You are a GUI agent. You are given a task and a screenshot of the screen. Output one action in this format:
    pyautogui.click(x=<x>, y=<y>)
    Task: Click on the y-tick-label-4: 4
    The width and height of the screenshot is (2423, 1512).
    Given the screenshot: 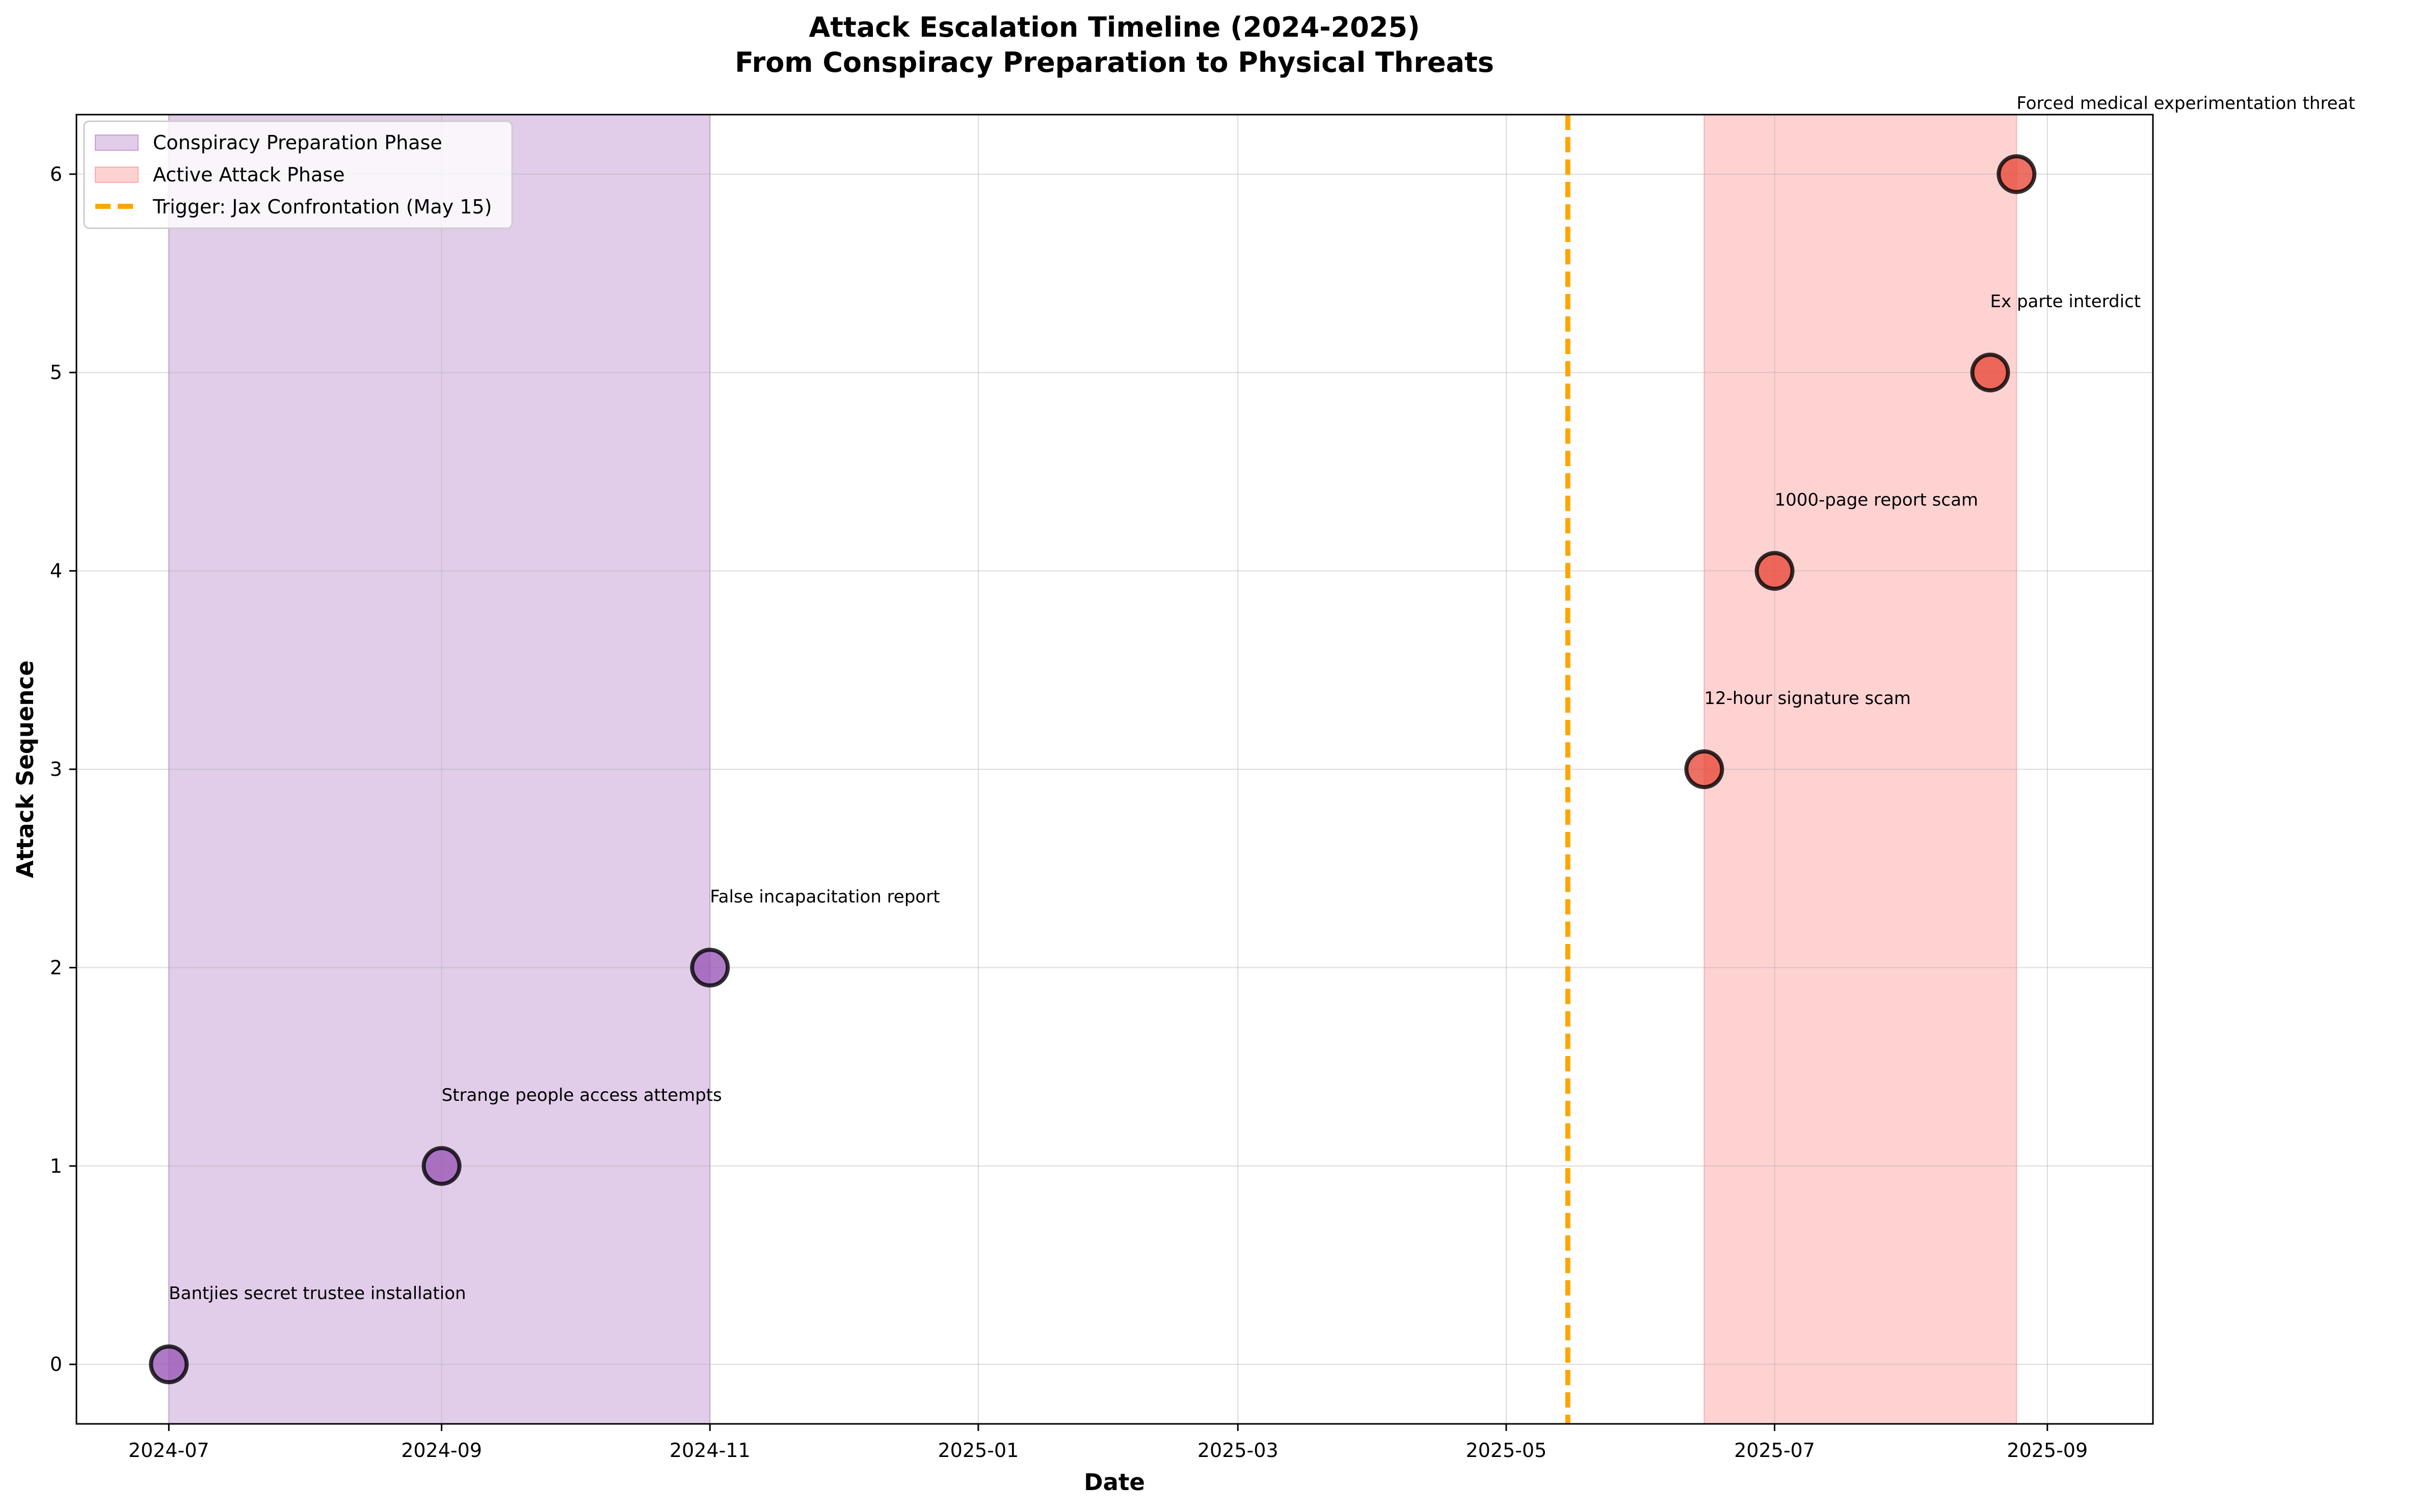 What is the action you would take?
    pyautogui.click(x=56, y=571)
    